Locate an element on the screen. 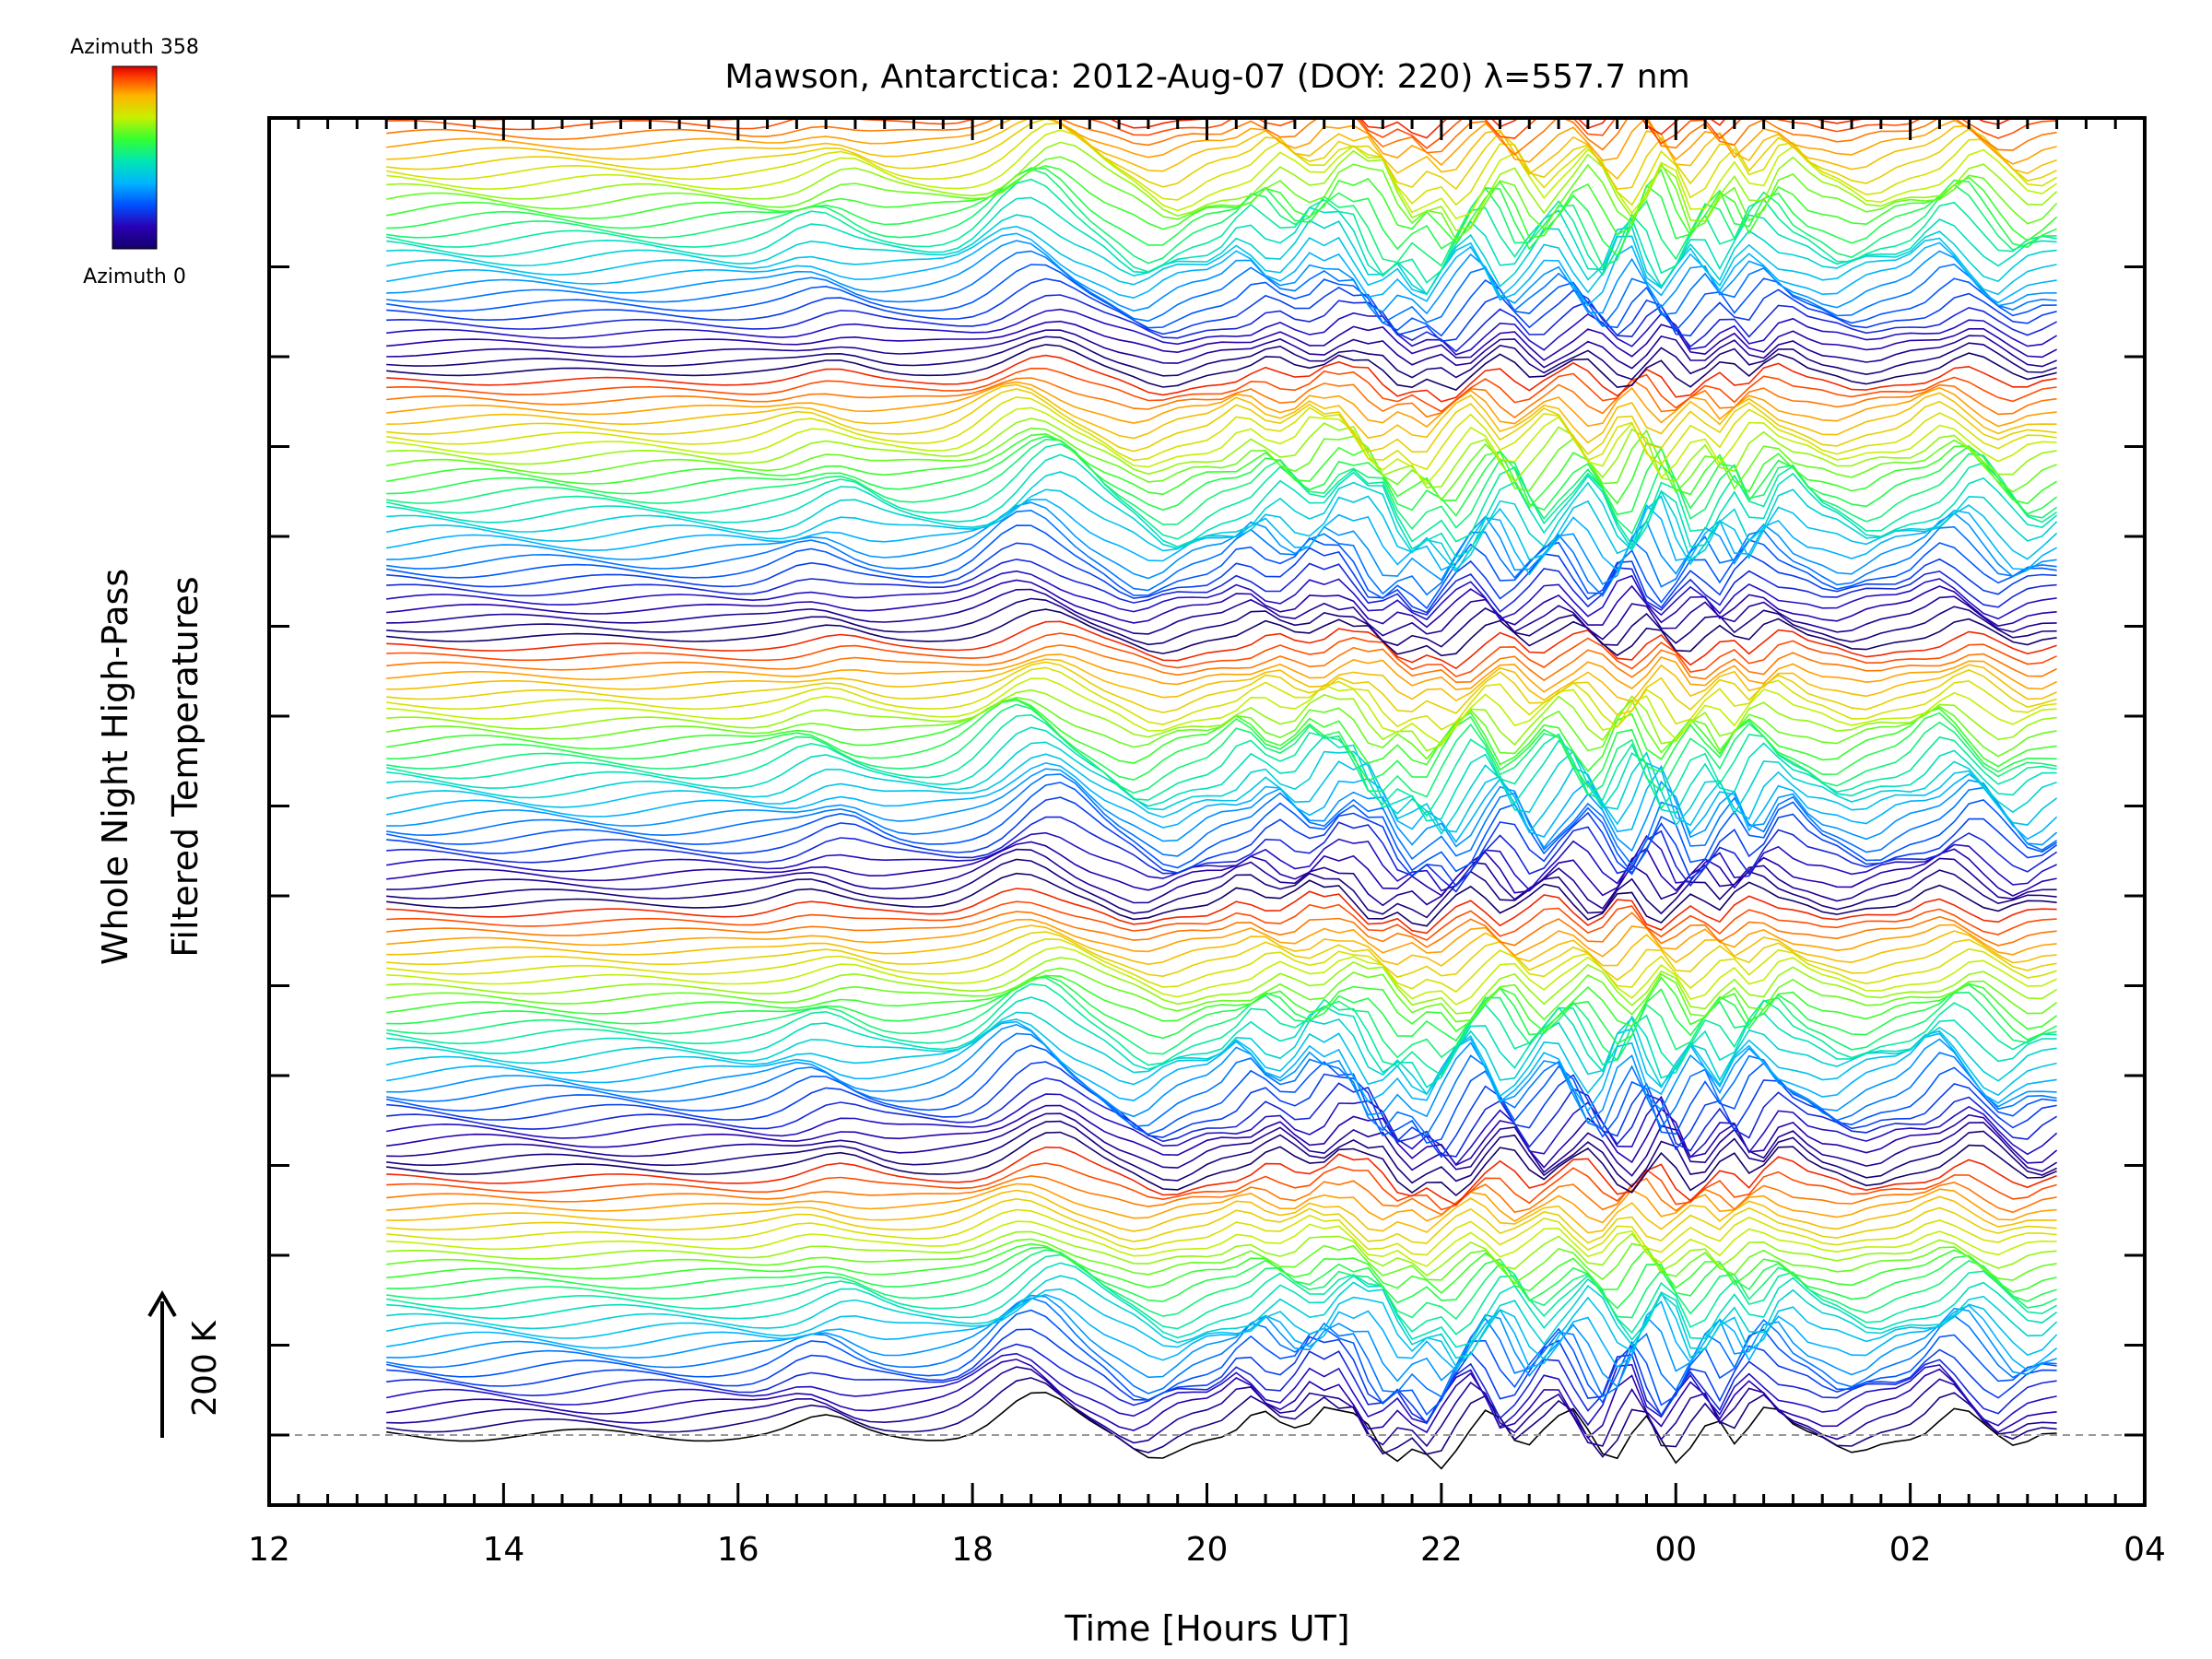 This screenshot has height=1659, width=2212. x-axis-label: Time [Hours UT] is located at coordinates (1206, 1628).